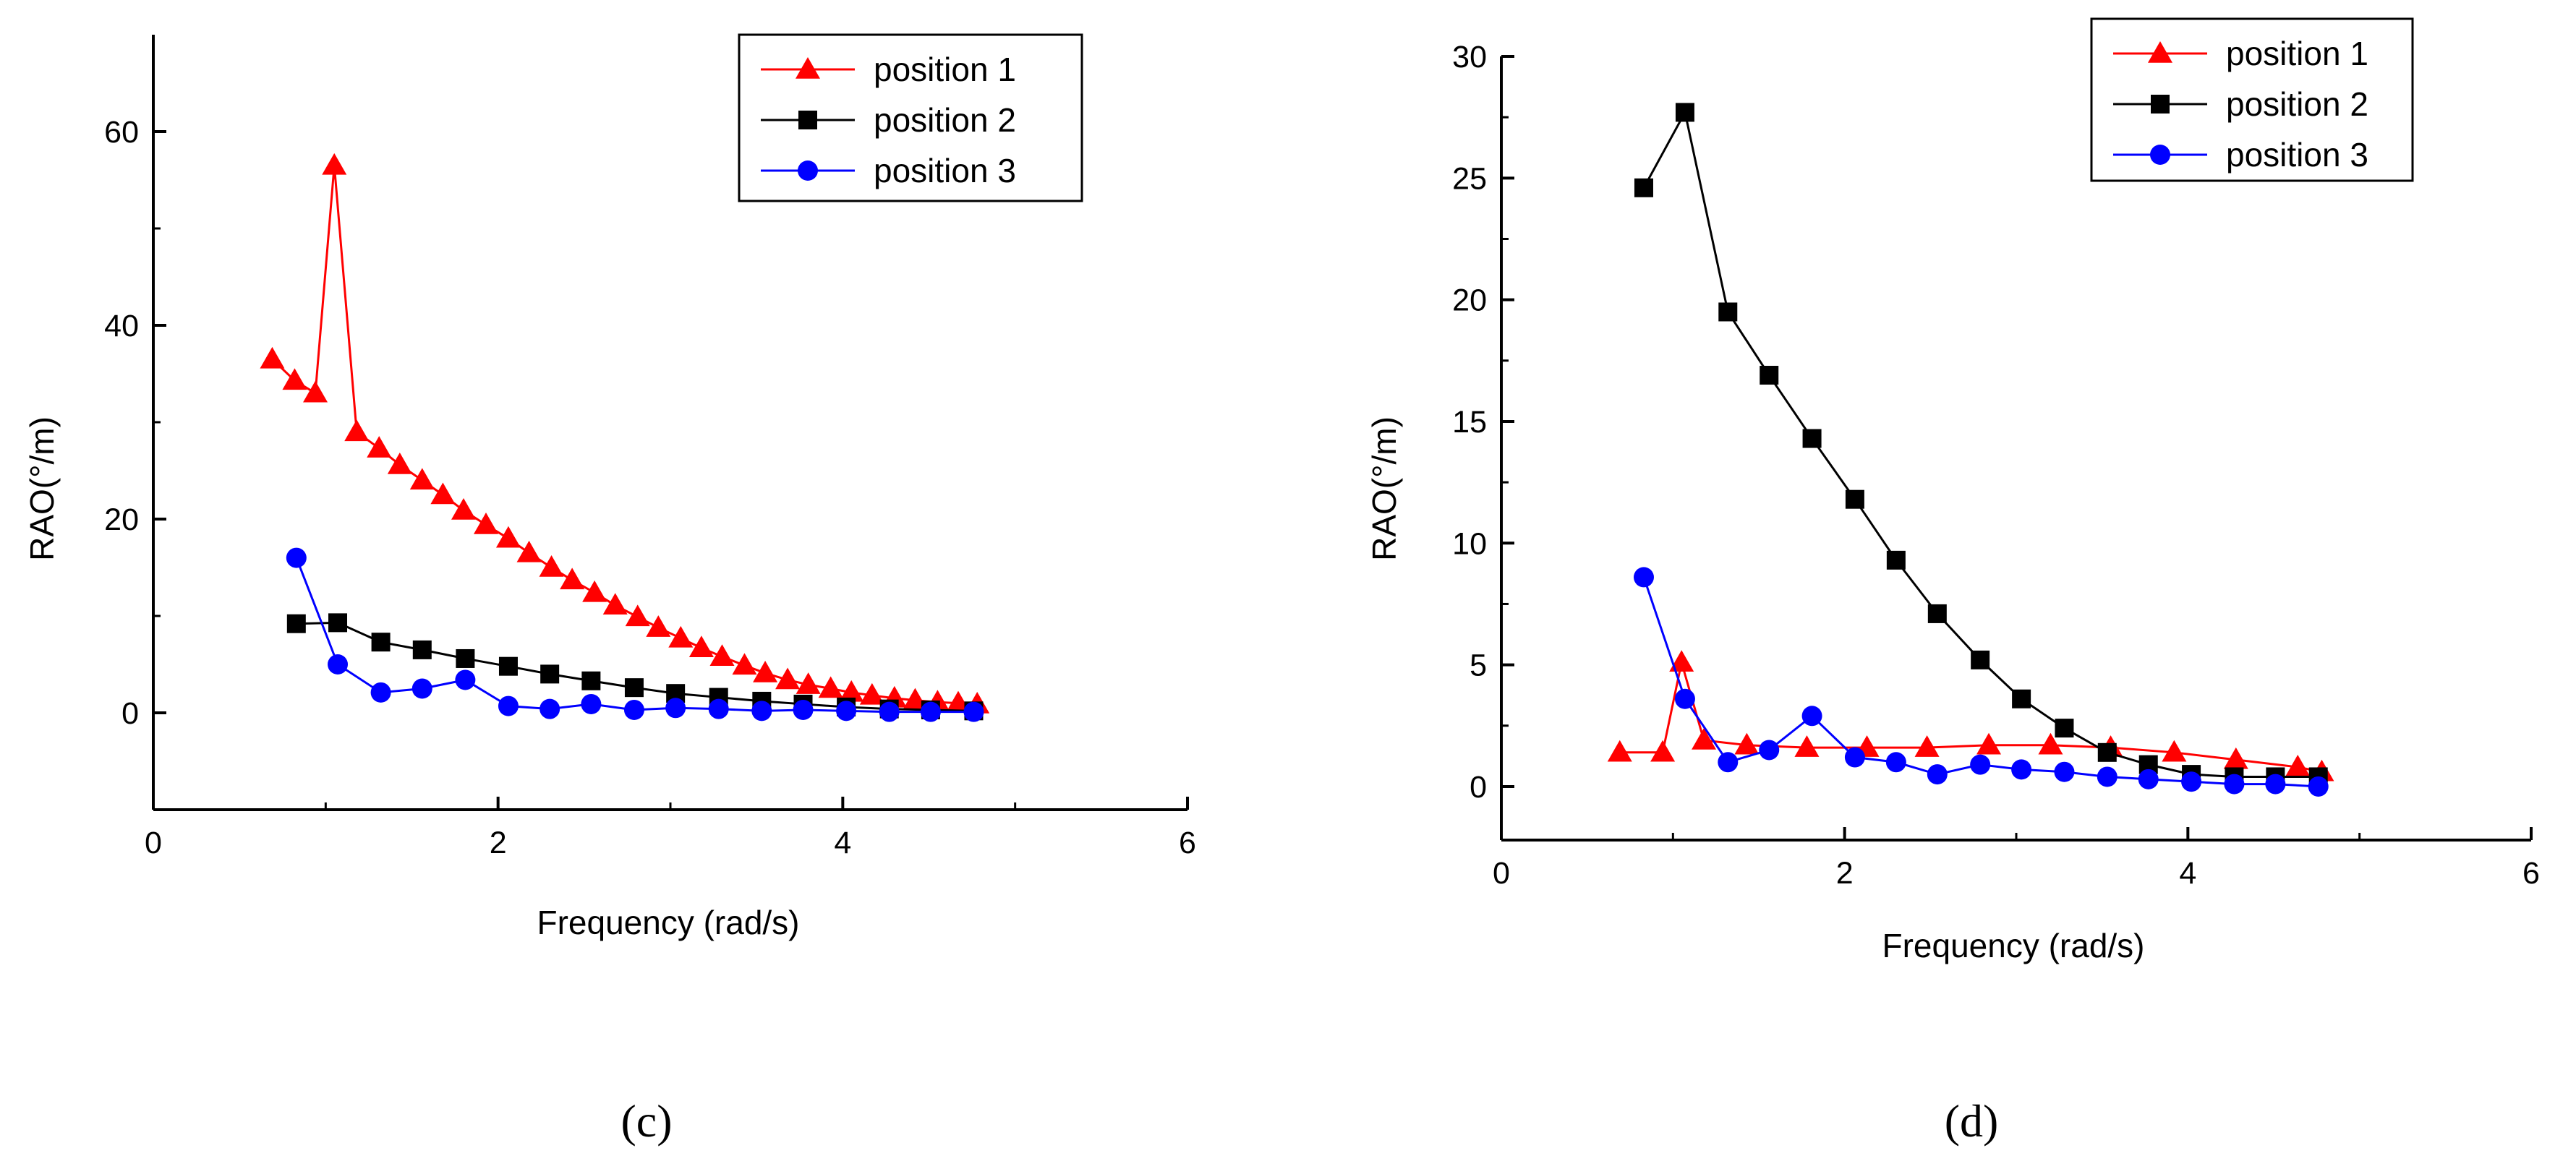 This screenshot has height=1169, width=2576. Describe the element at coordinates (1478, 787) in the screenshot. I see `y-tick-label: 0` at that location.